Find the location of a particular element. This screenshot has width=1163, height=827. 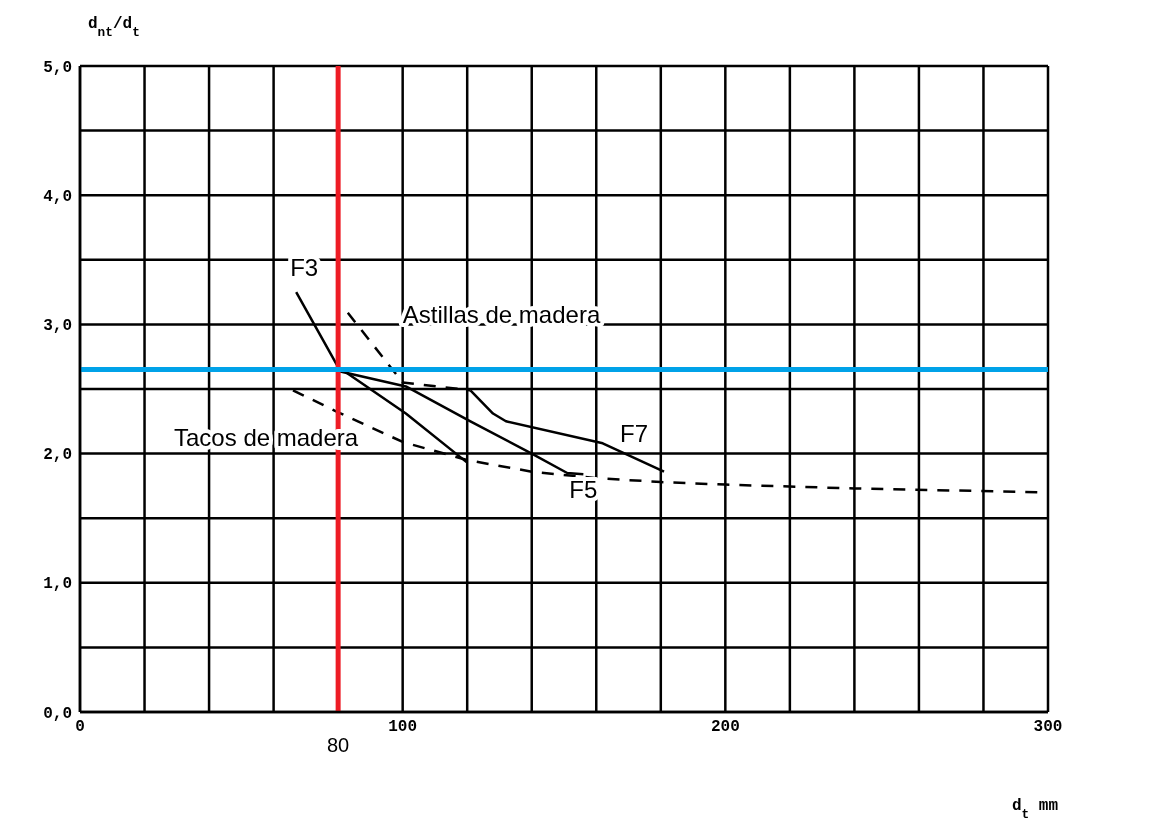

y-tick-label: 3,0 is located at coordinates (57, 326).